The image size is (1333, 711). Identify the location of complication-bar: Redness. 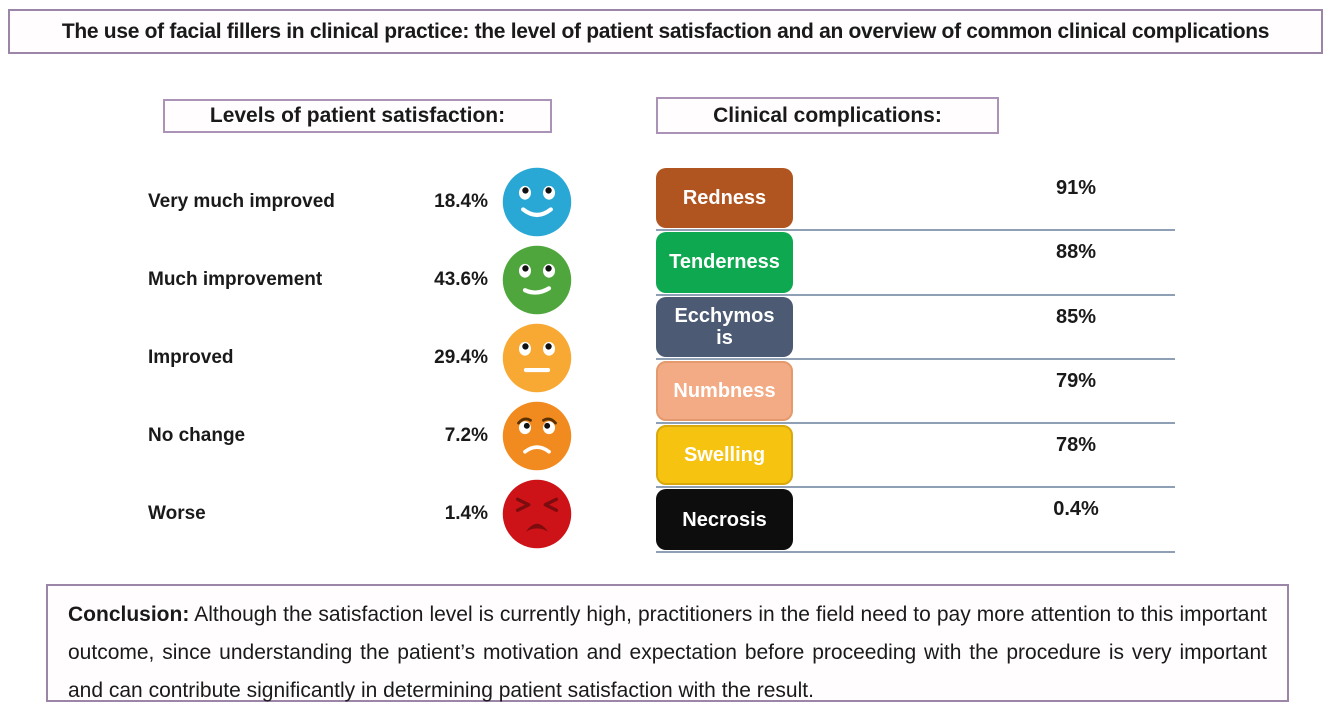
(724, 198).